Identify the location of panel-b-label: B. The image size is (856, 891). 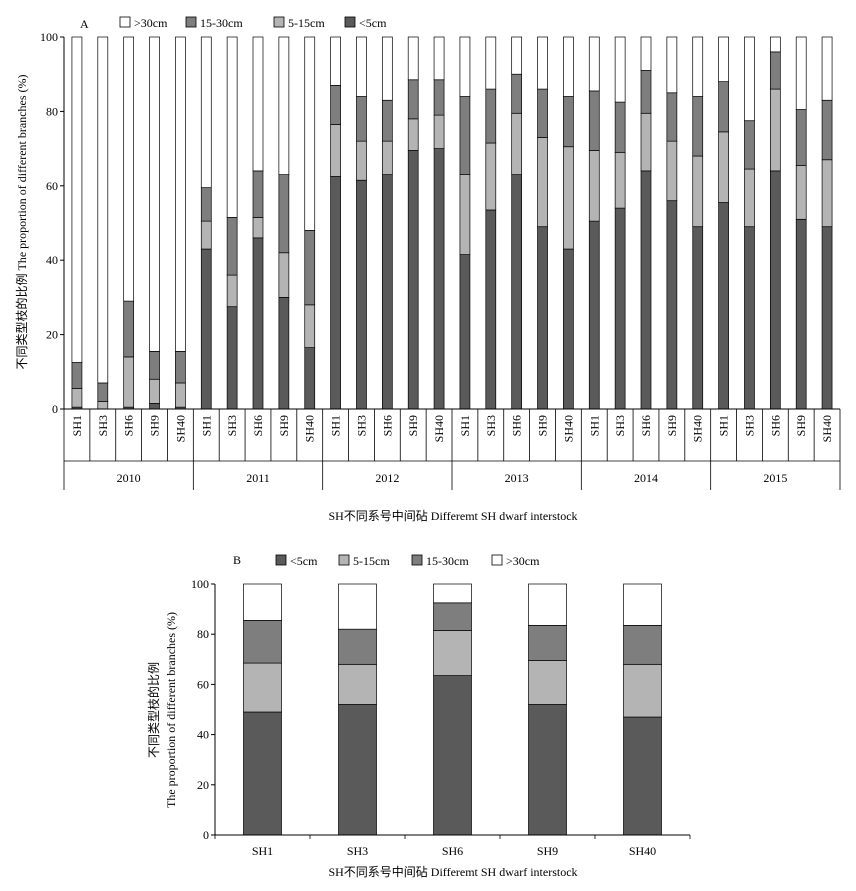
(237, 560).